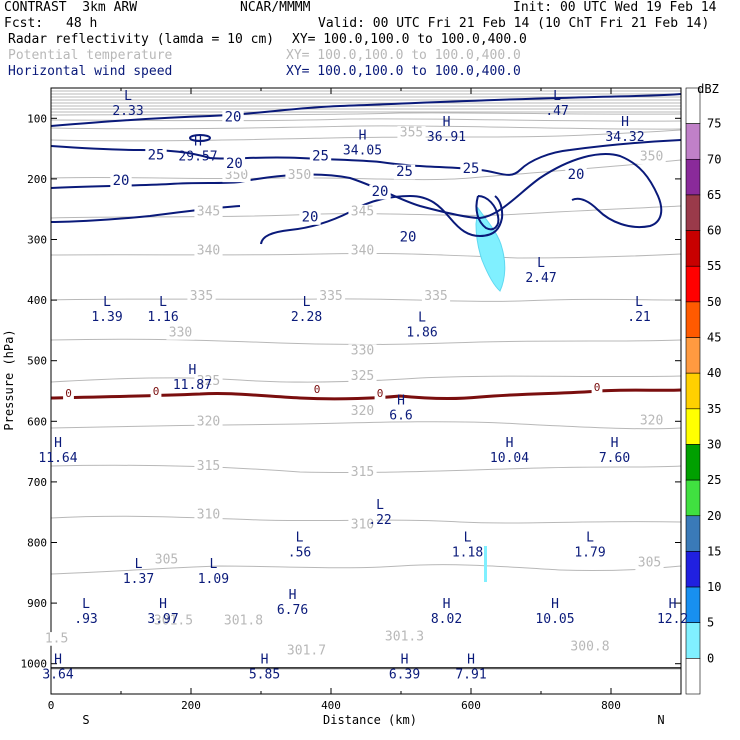 The width and height of the screenshot is (740, 740). I want to click on x-axis-title: Distance (km), so click(370, 720).